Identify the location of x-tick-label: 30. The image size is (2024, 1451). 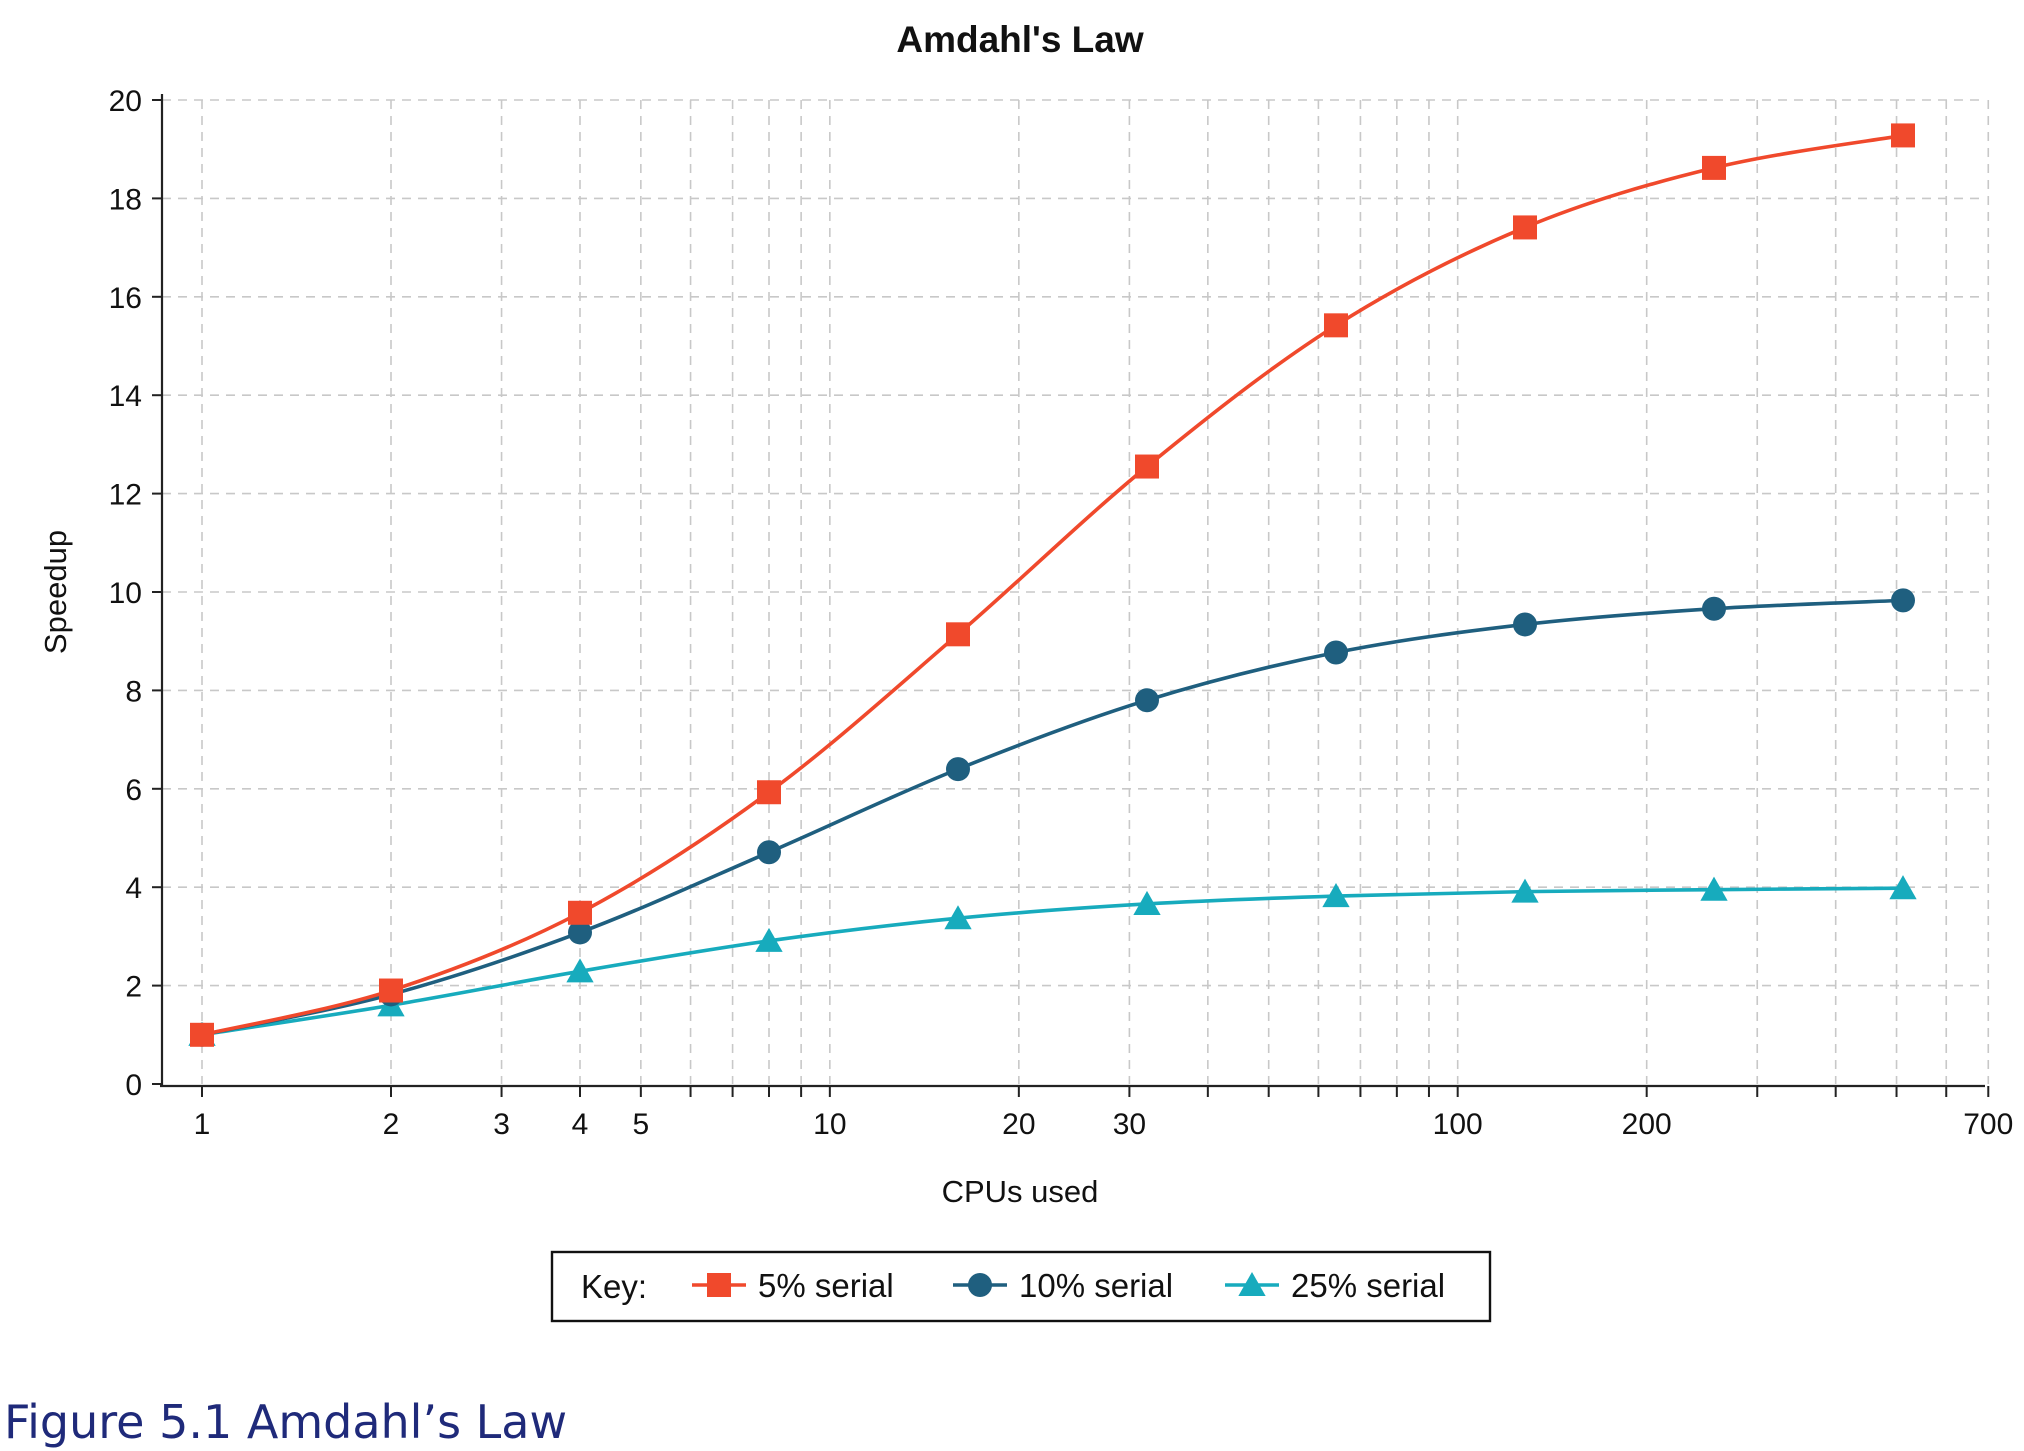
(1129, 1124).